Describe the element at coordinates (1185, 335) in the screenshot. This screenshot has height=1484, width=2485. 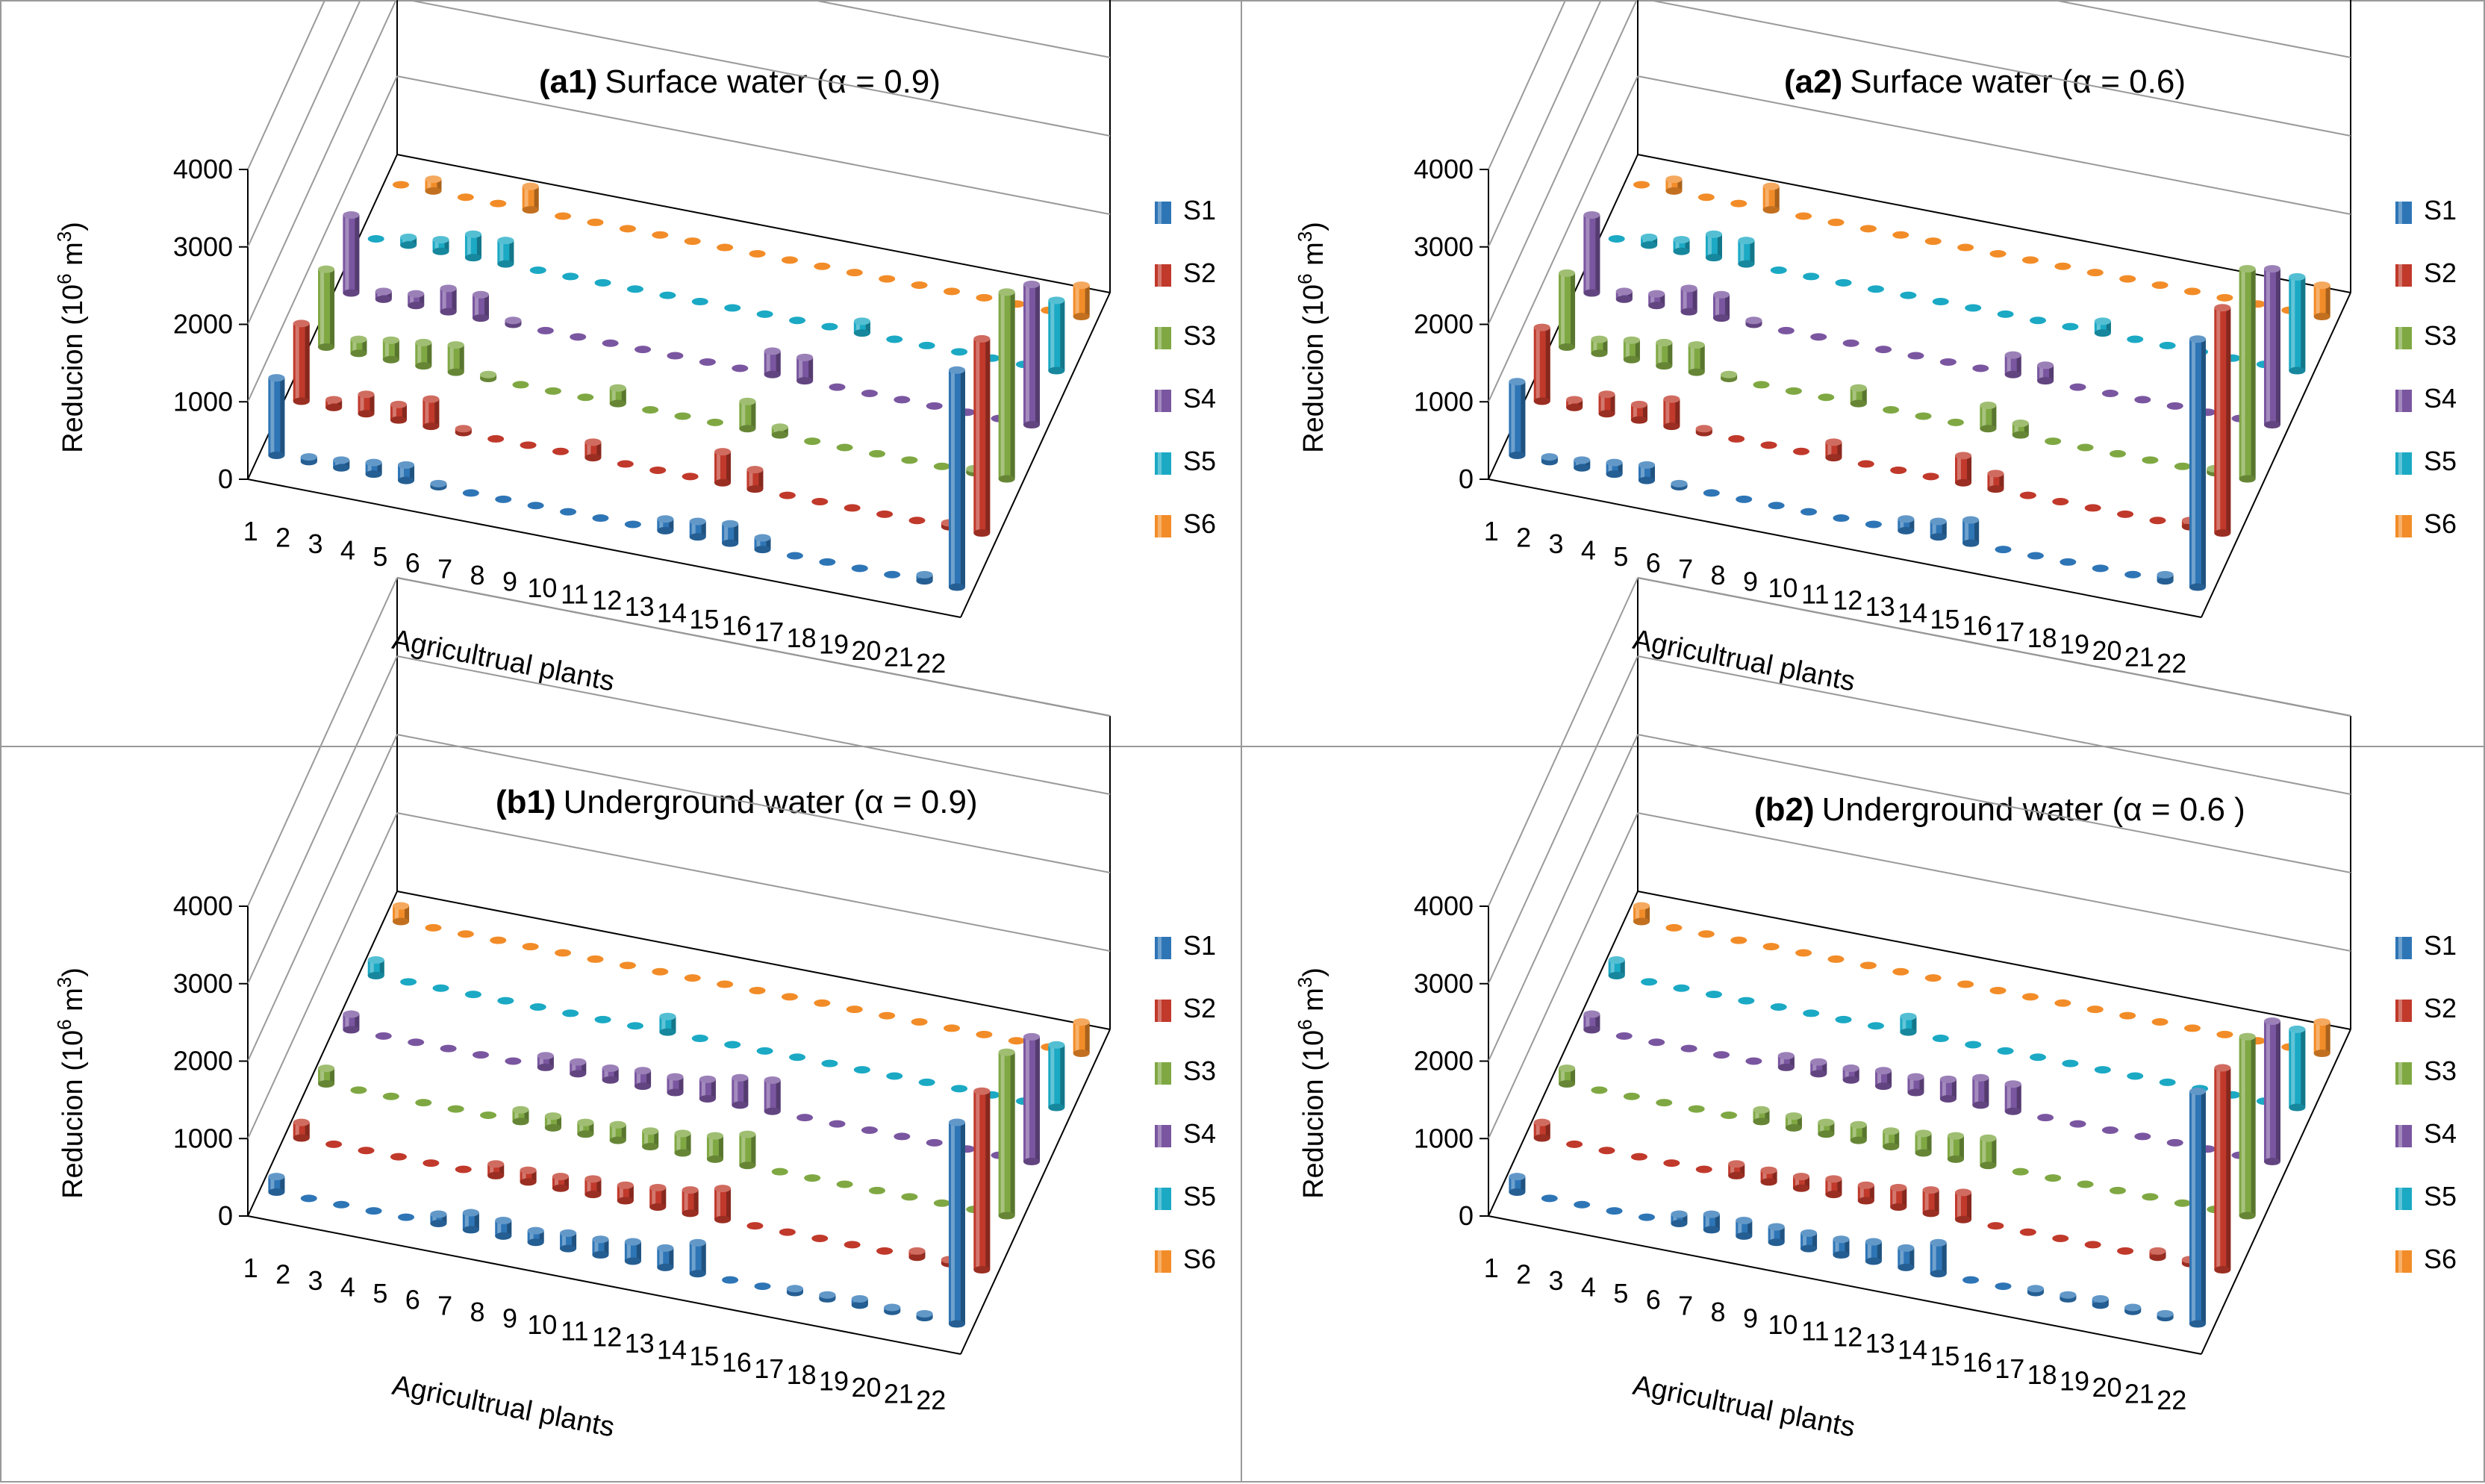
I see `legend-item-S3: S3` at that location.